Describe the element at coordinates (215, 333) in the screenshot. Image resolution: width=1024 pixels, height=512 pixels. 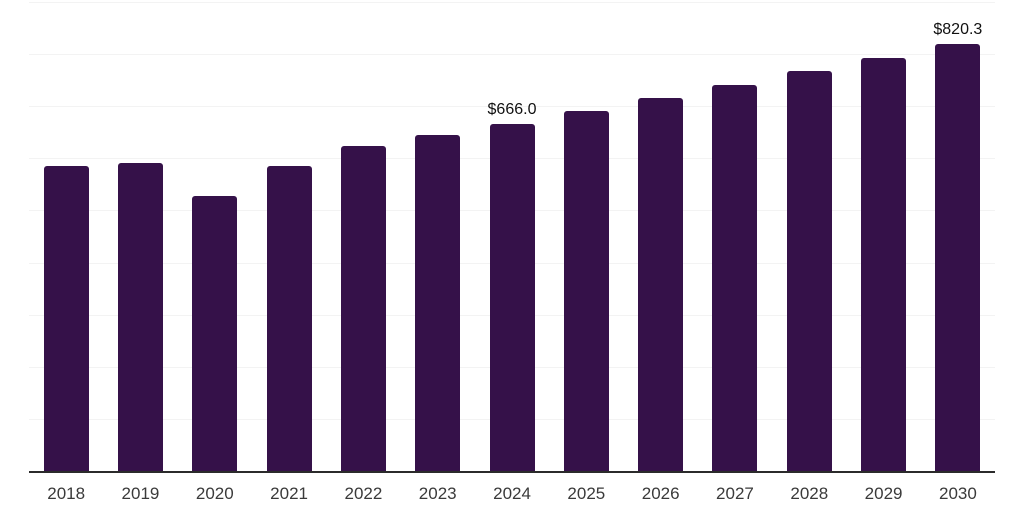
I see `bar-2020` at that location.